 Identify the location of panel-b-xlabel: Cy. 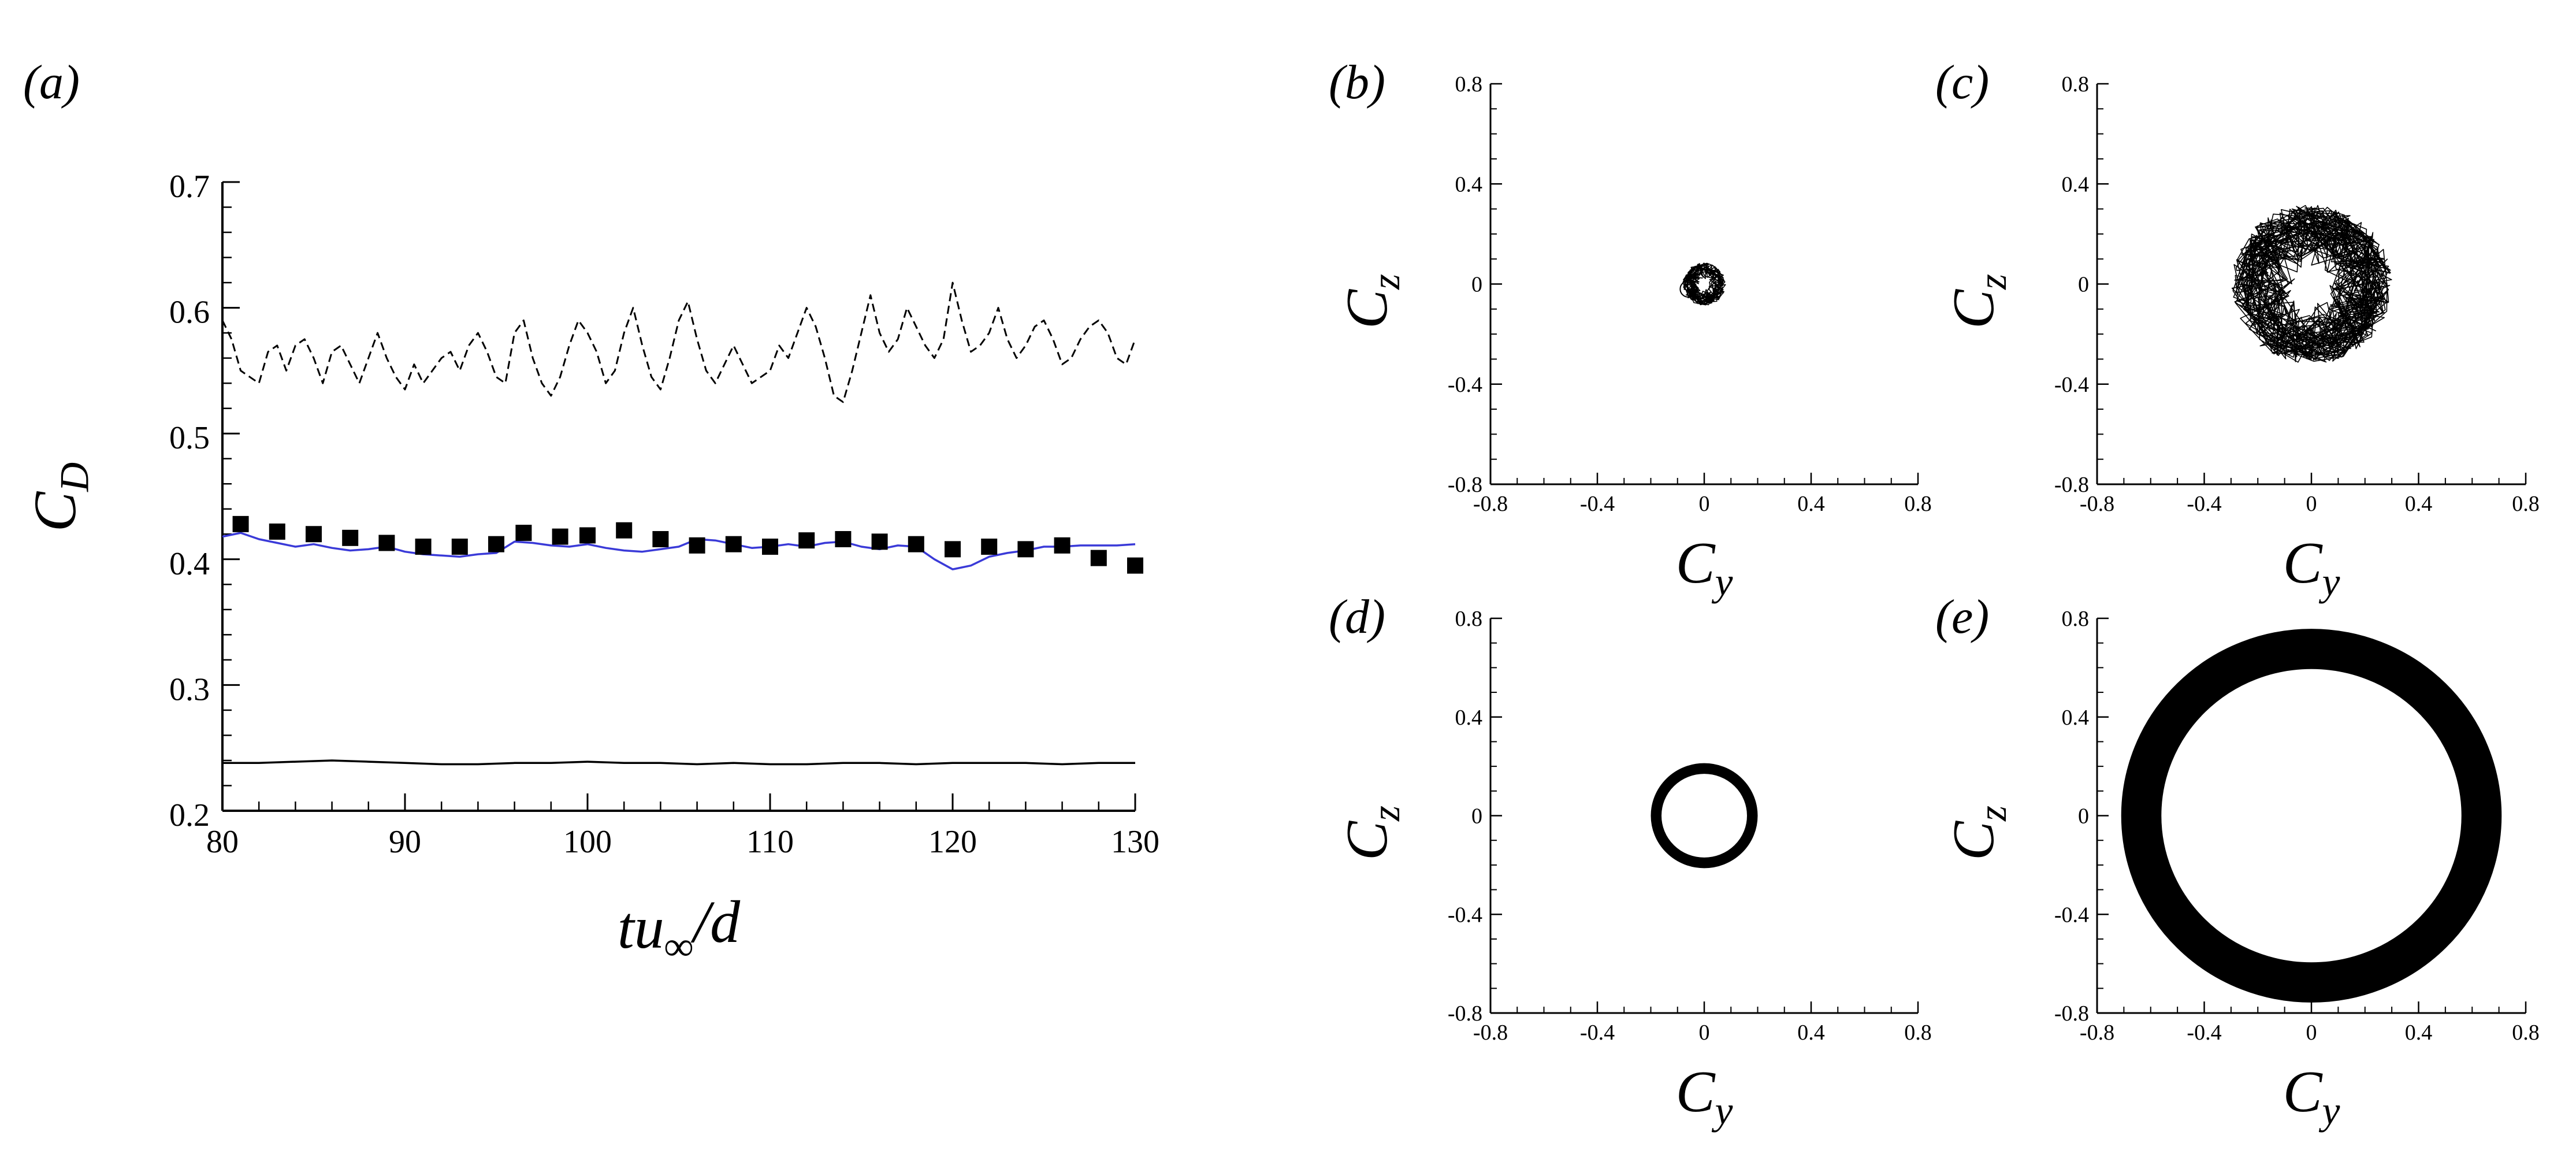
(1704, 567).